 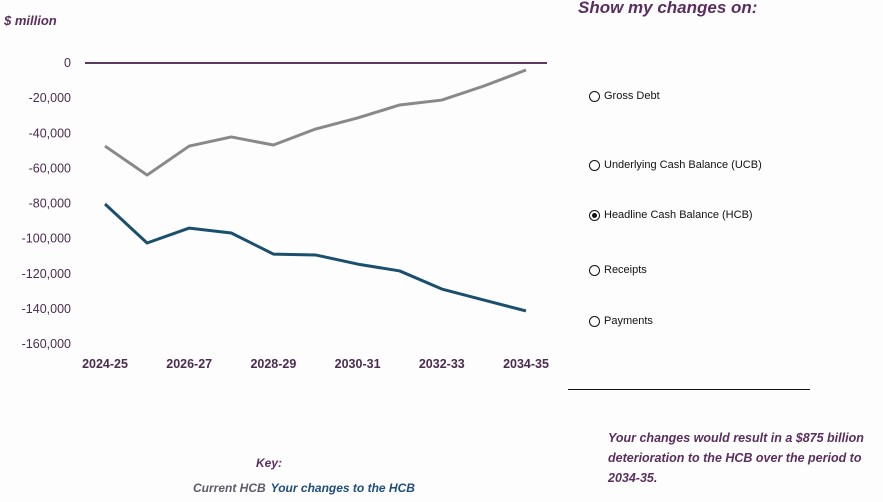 What do you see at coordinates (689, 389) in the screenshot?
I see `divider` at bounding box center [689, 389].